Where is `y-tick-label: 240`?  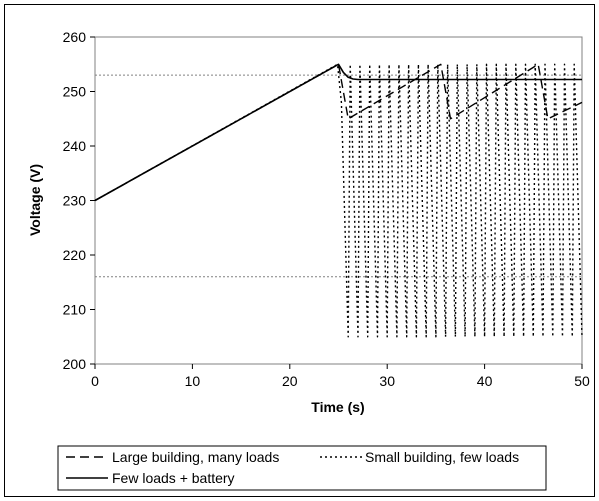
y-tick-label: 240 is located at coordinates (75, 146).